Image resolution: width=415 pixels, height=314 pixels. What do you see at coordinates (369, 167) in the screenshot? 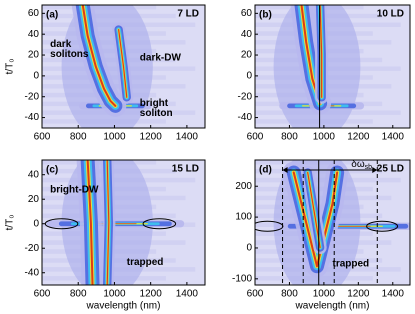
I see `span-label-sub: sb` at bounding box center [369, 167].